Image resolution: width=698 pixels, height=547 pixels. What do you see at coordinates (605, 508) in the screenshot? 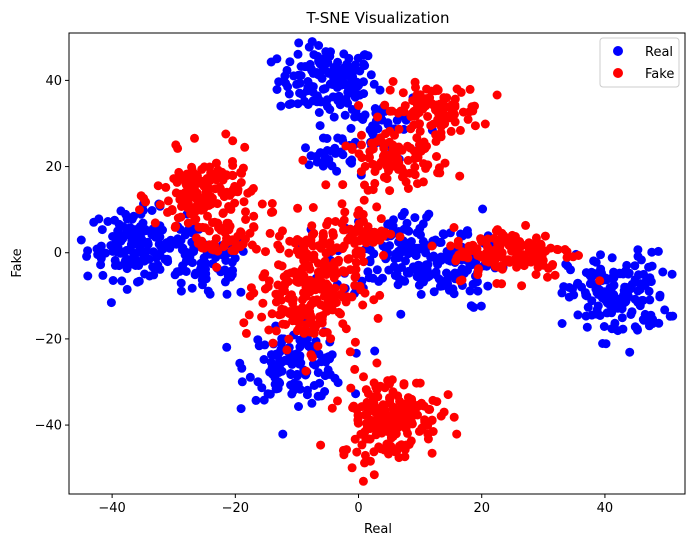
I see `x-tick-label: 40` at bounding box center [605, 508].